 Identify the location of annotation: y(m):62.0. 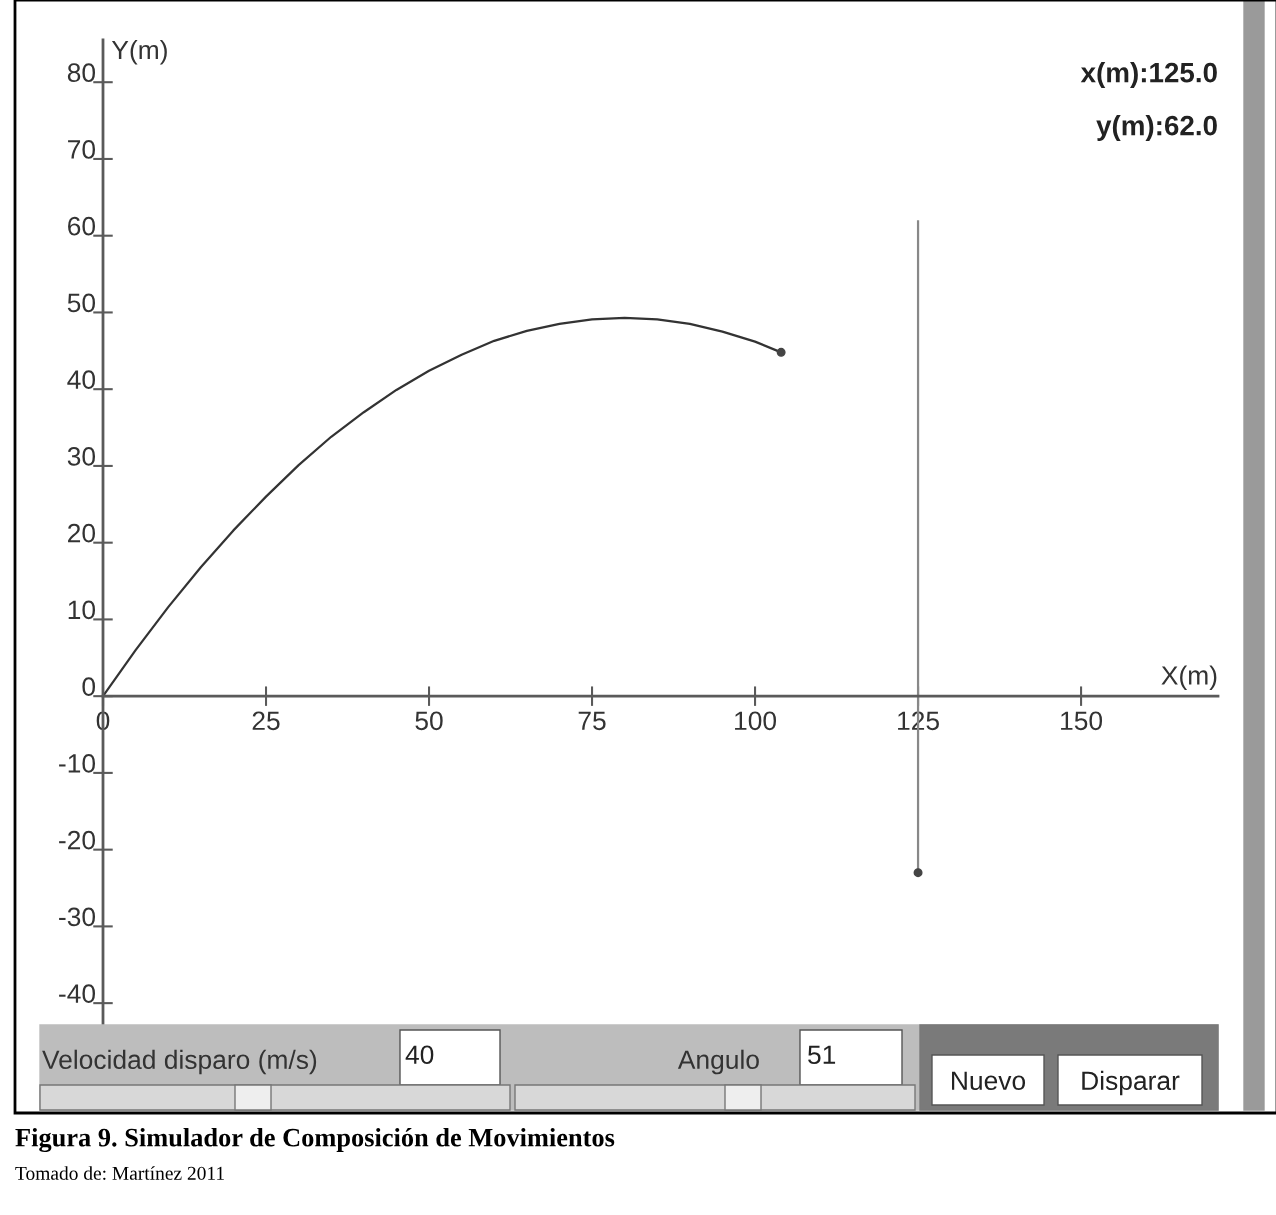
(1156, 128).